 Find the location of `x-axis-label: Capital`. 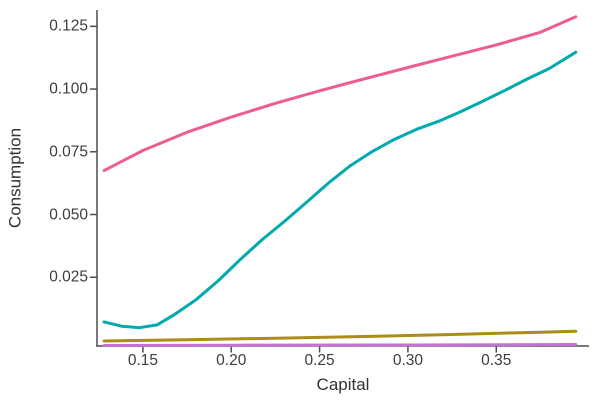

x-axis-label: Capital is located at coordinates (343, 384).